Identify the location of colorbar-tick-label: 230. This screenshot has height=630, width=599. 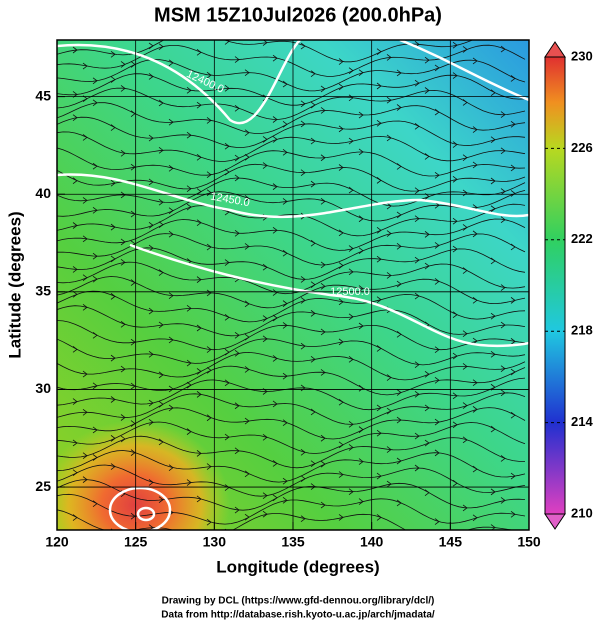
(582, 55).